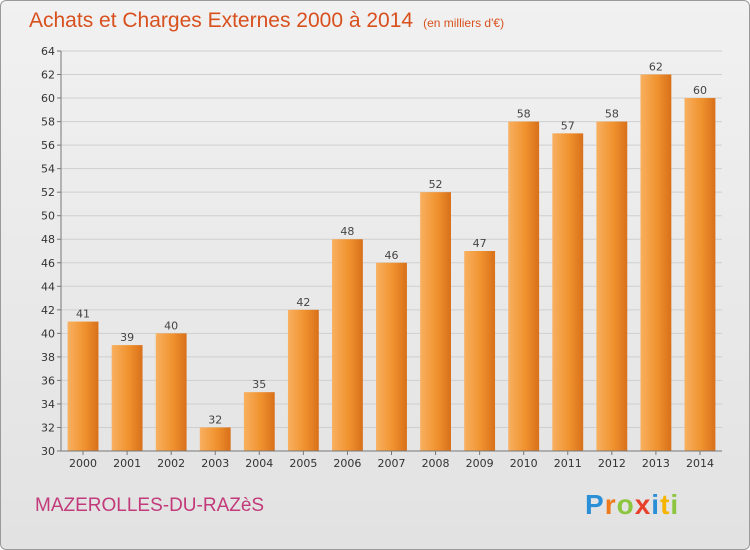 The image size is (750, 550). What do you see at coordinates (303, 302) in the screenshot?
I see `data-label-2005: 42` at bounding box center [303, 302].